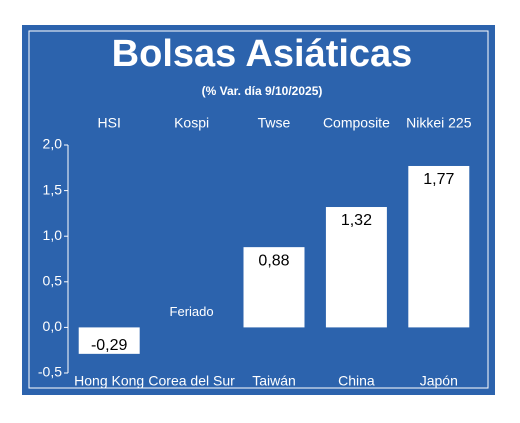 The height and width of the screenshot is (423, 520). Describe the element at coordinates (262, 91) in the screenshot. I see `chart-subtitle: (% Var. día 9/10/2025)` at that location.